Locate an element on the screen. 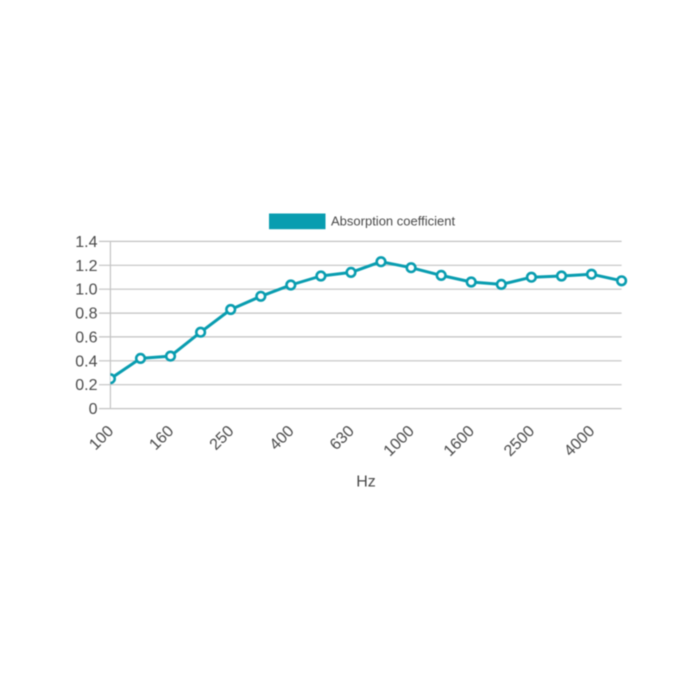  svg-text: 0.8 is located at coordinates (86, 314).